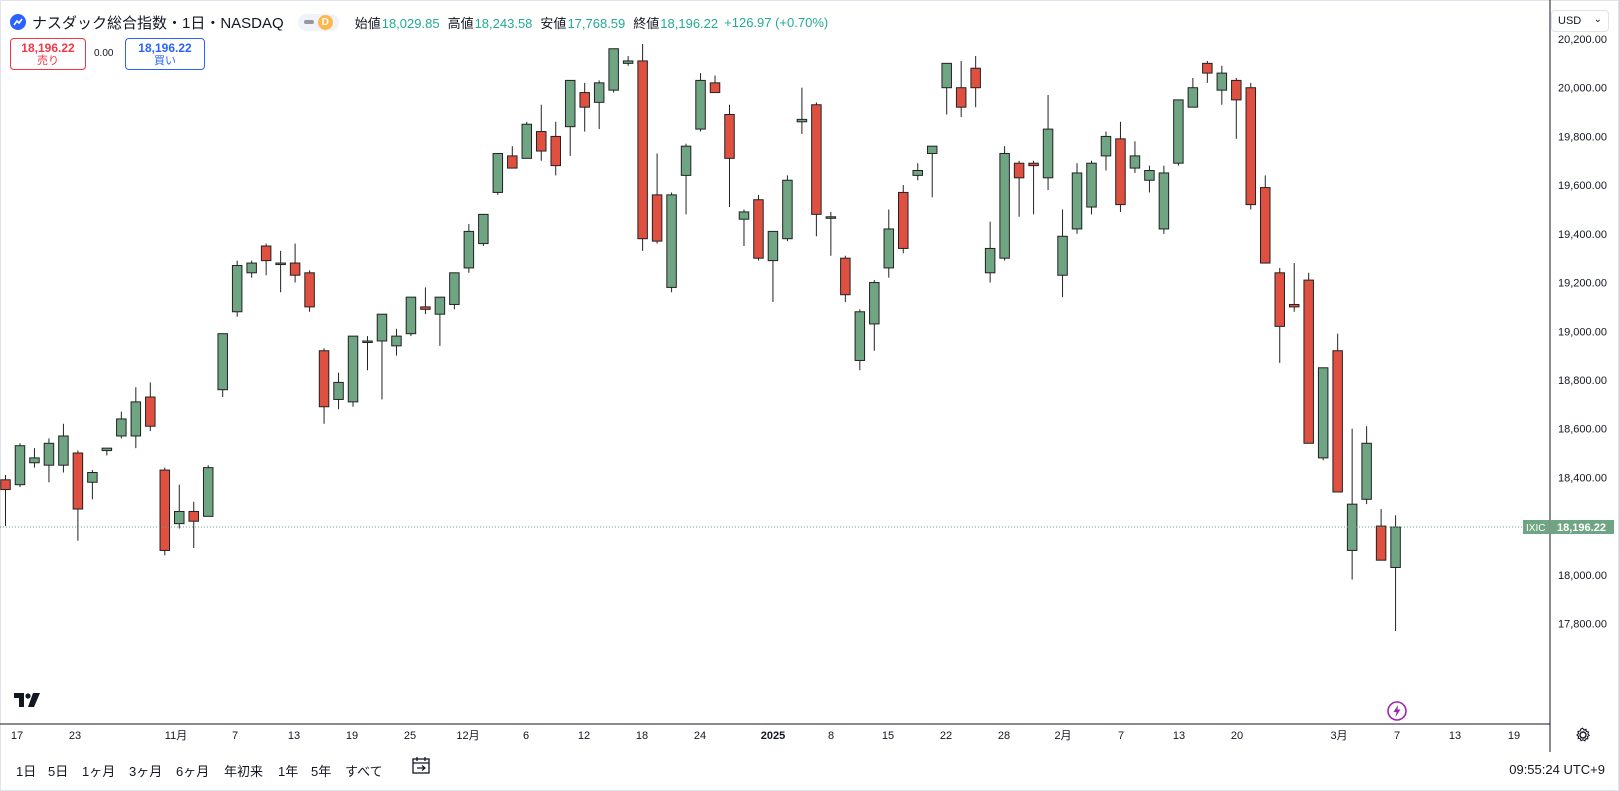 The width and height of the screenshot is (1619, 791). Describe the element at coordinates (193, 771) in the screenshot. I see `range-button-6m: 6ヶ月` at that location.